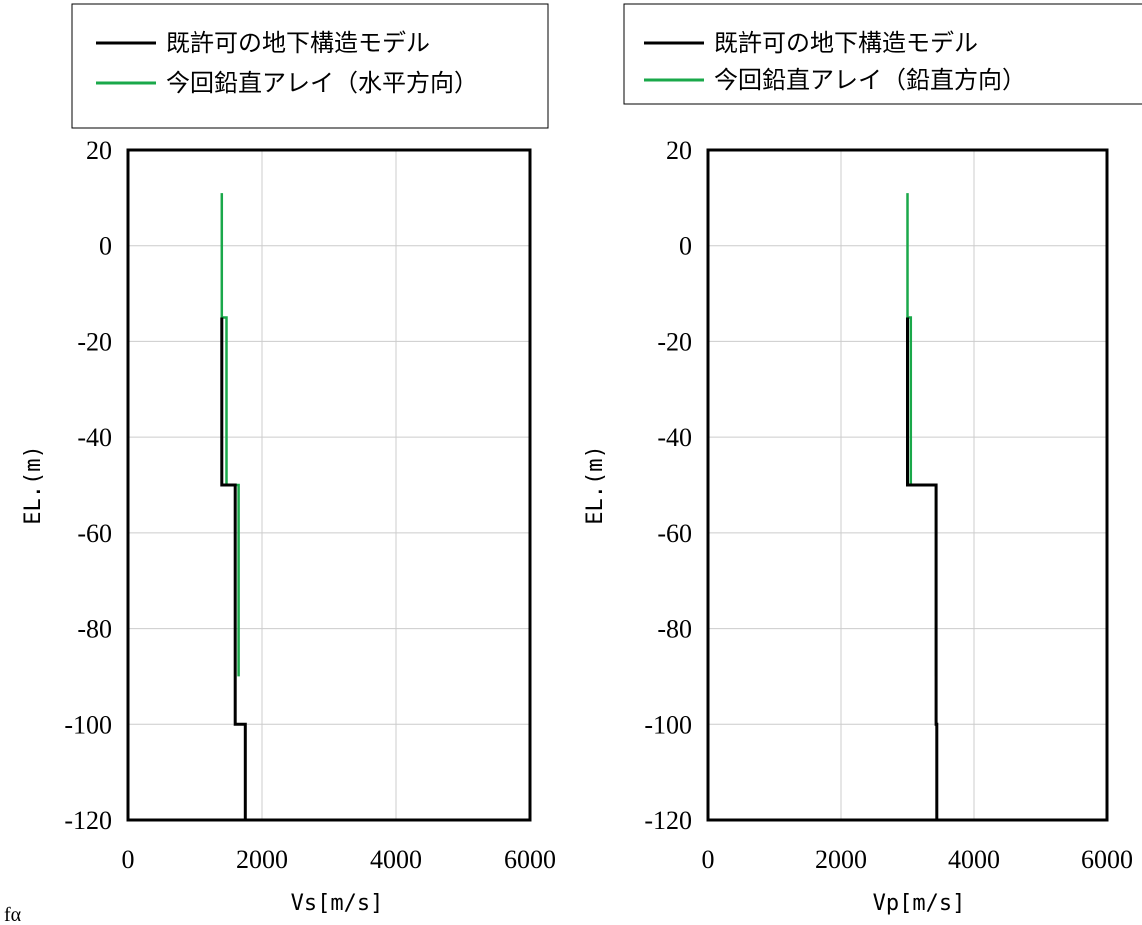  I want to click on legend-label-array: 今回鉛直アレイ（鉛直方向）, so click(870, 80).